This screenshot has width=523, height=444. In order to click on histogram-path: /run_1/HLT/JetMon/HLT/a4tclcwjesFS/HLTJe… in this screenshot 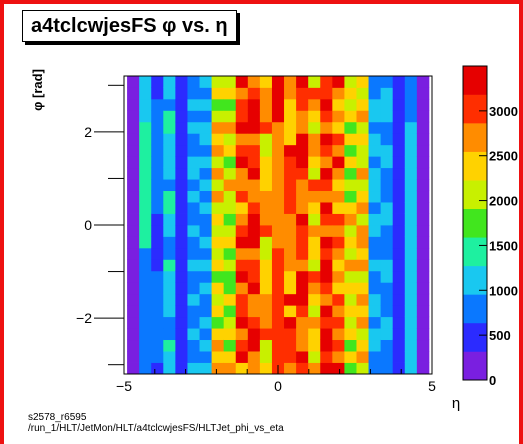, I will do `click(156, 428)`.